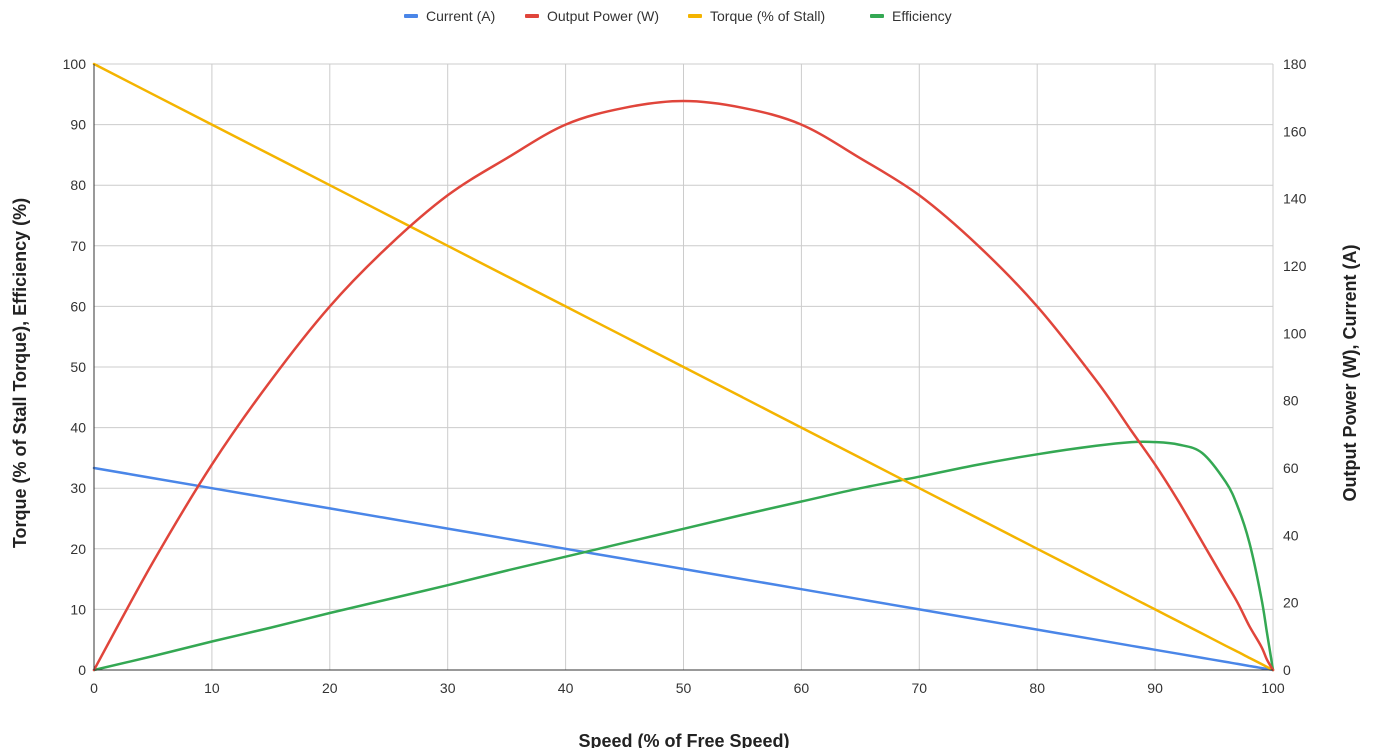 The height and width of the screenshot is (748, 1373). Describe the element at coordinates (920, 688) in the screenshot. I see `x-tick-label: 70` at that location.